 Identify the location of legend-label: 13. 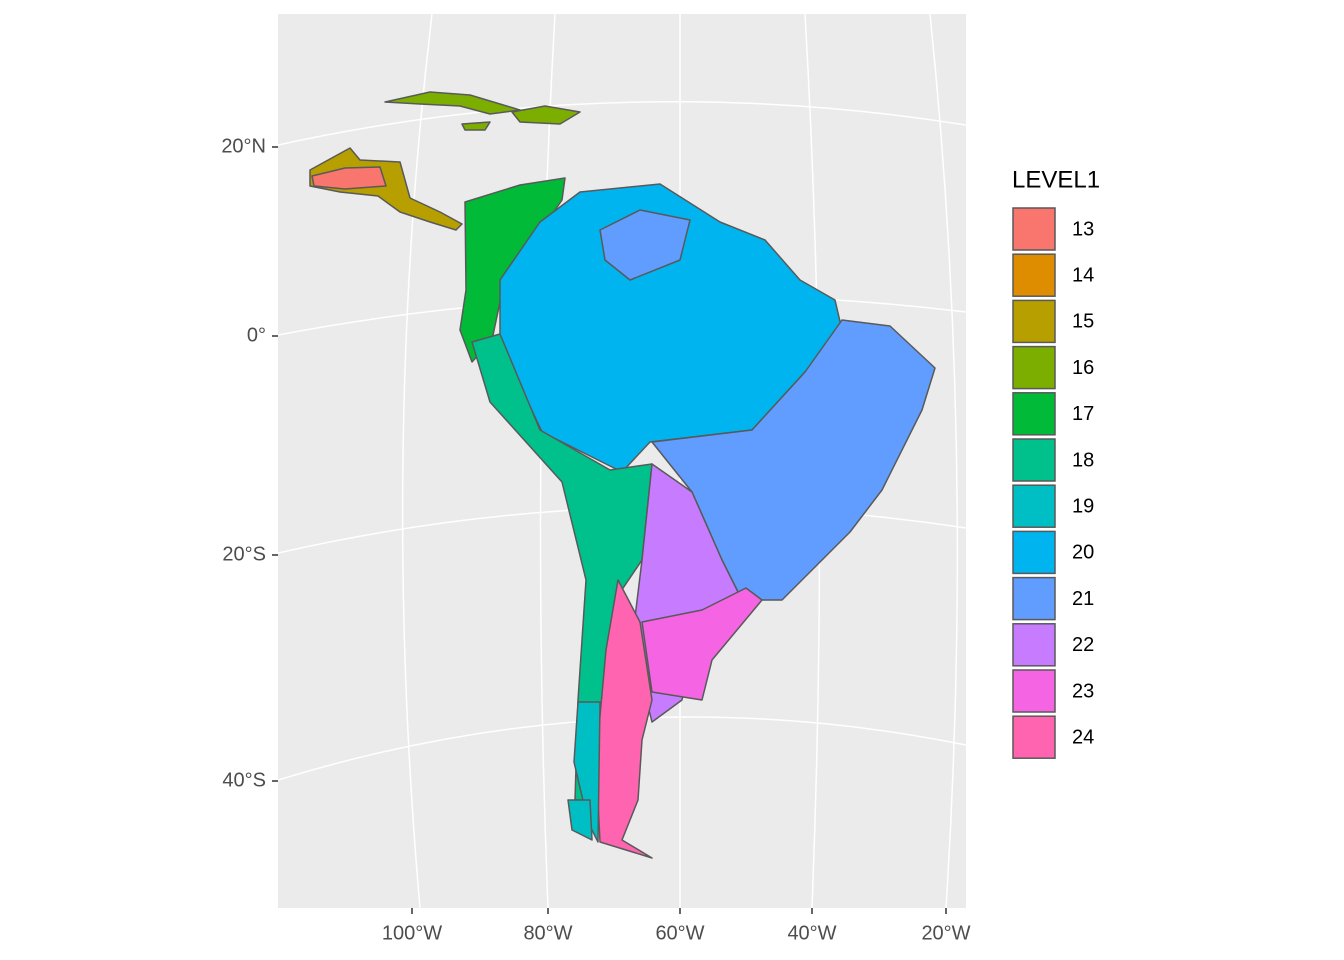
(1083, 229).